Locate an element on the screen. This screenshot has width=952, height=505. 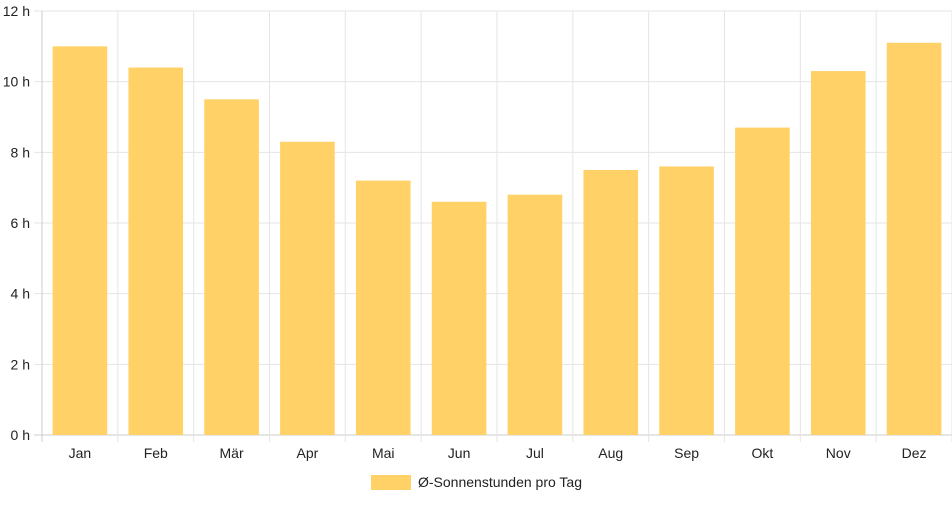
y-tick-label: 0 h is located at coordinates (20, 435).